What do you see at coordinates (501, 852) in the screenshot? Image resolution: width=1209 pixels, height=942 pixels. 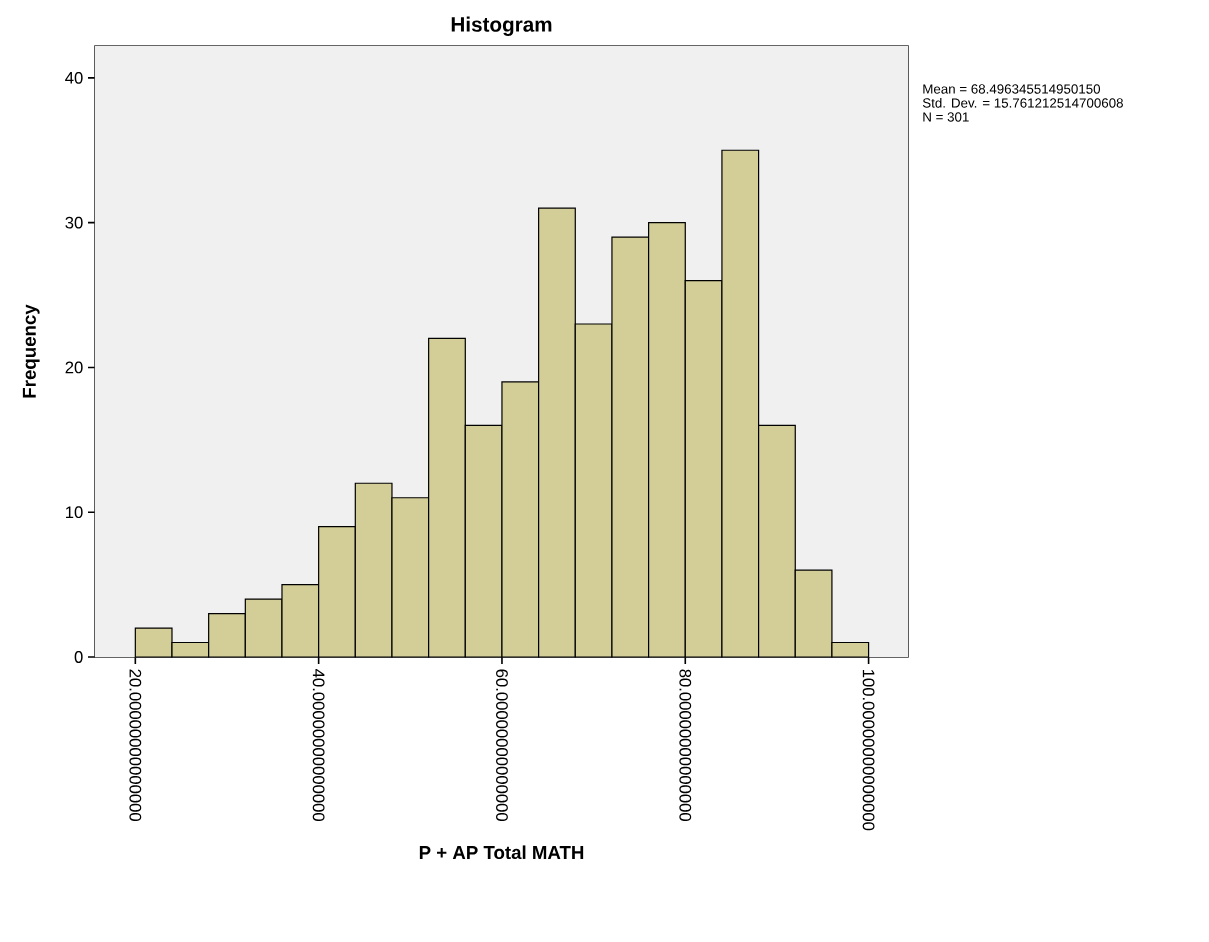 I see `x-axis-title: P + AP Total MATH` at bounding box center [501, 852].